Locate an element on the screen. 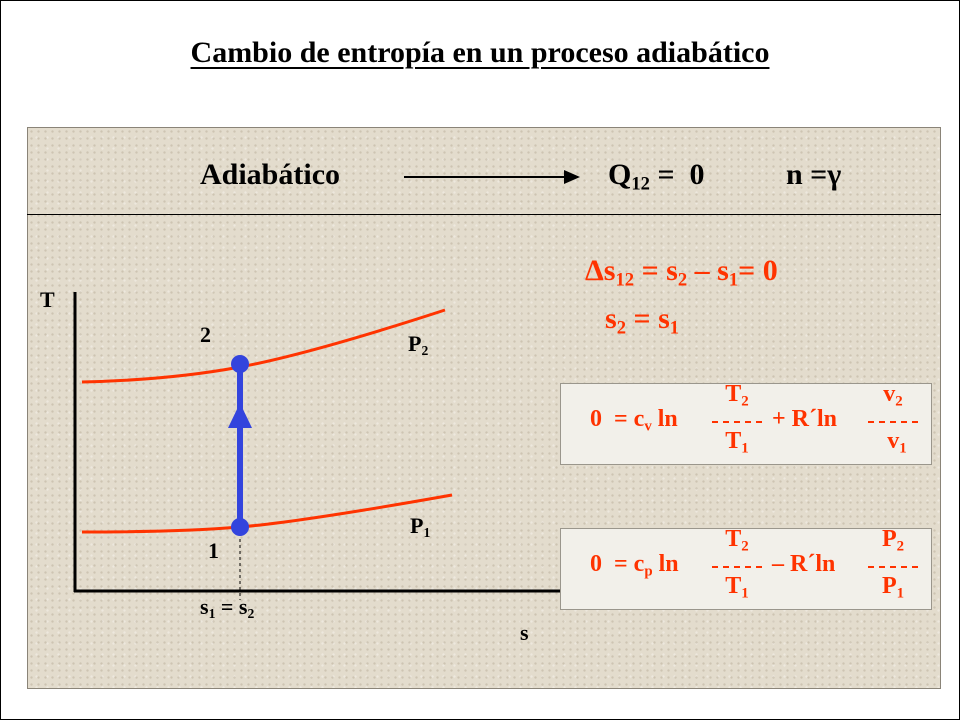 The image size is (960, 720). eq1-fraction-line-v is located at coordinates (893, 422).